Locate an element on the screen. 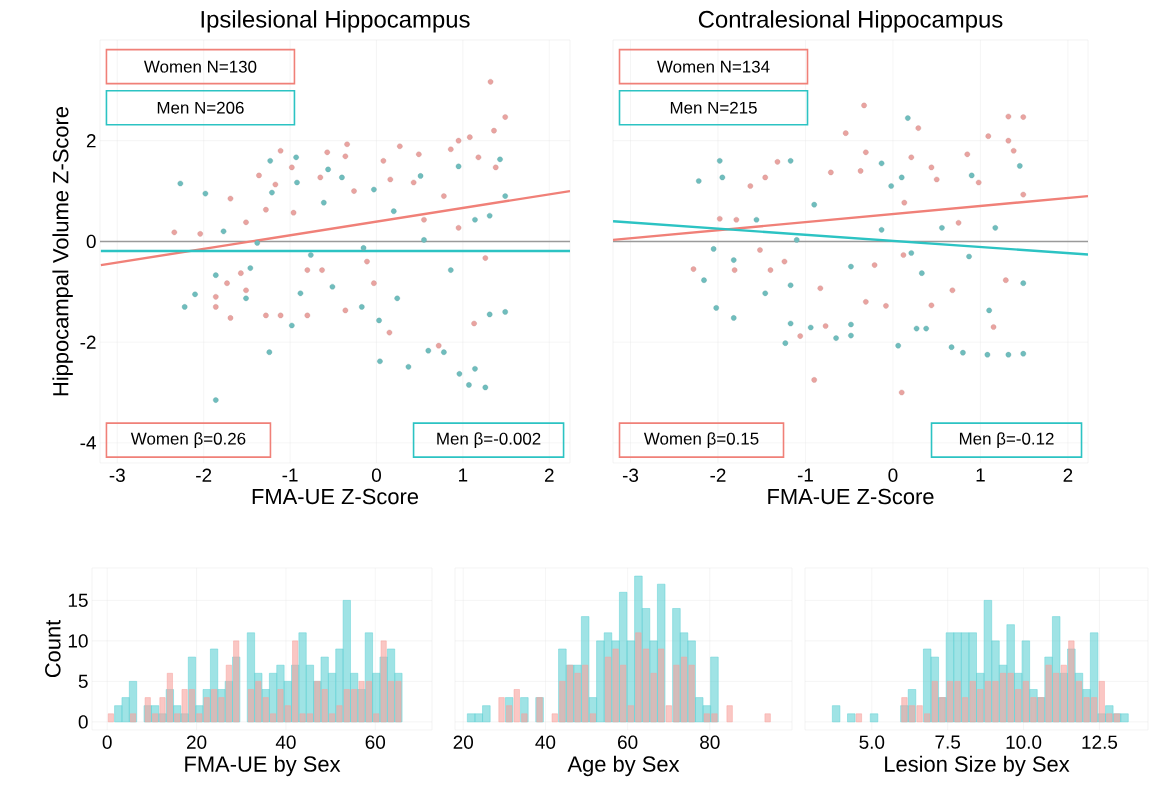 Image resolution: width=1153 pixels, height=798 pixels. y-tick-label: 10 is located at coordinates (78, 641).